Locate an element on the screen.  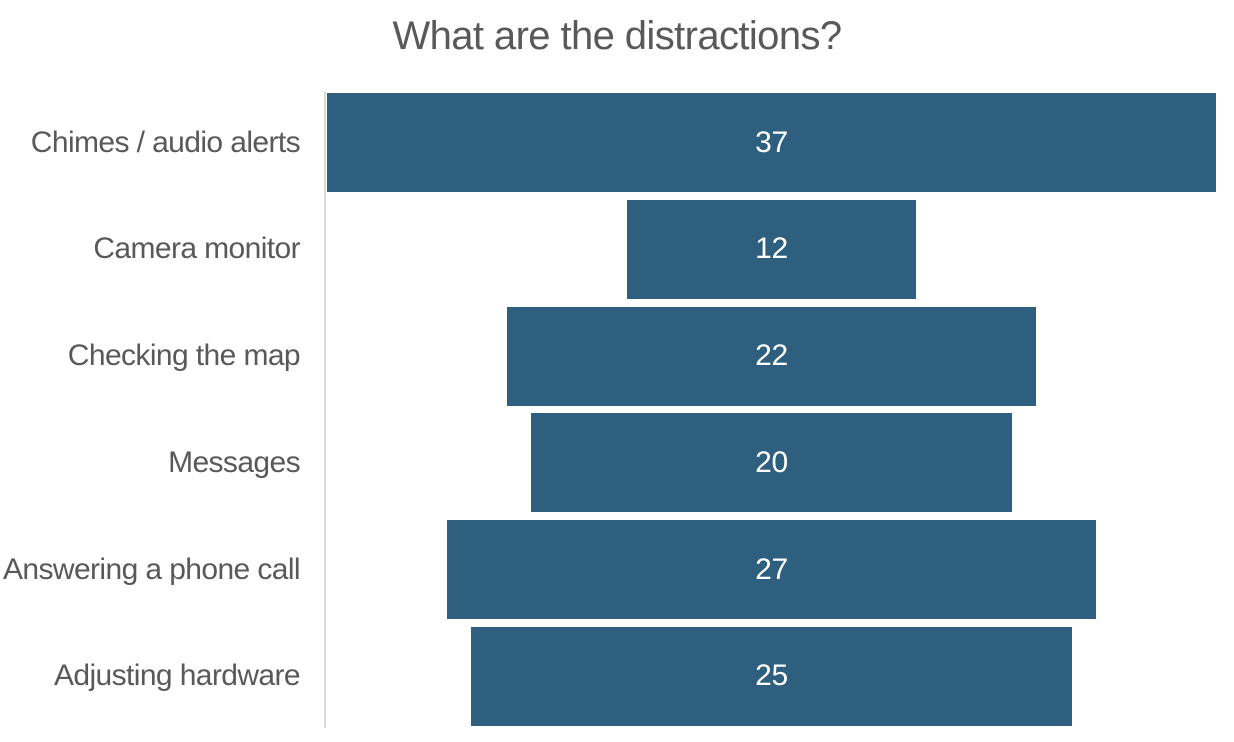
bar-track: 25 is located at coordinates (771, 676).